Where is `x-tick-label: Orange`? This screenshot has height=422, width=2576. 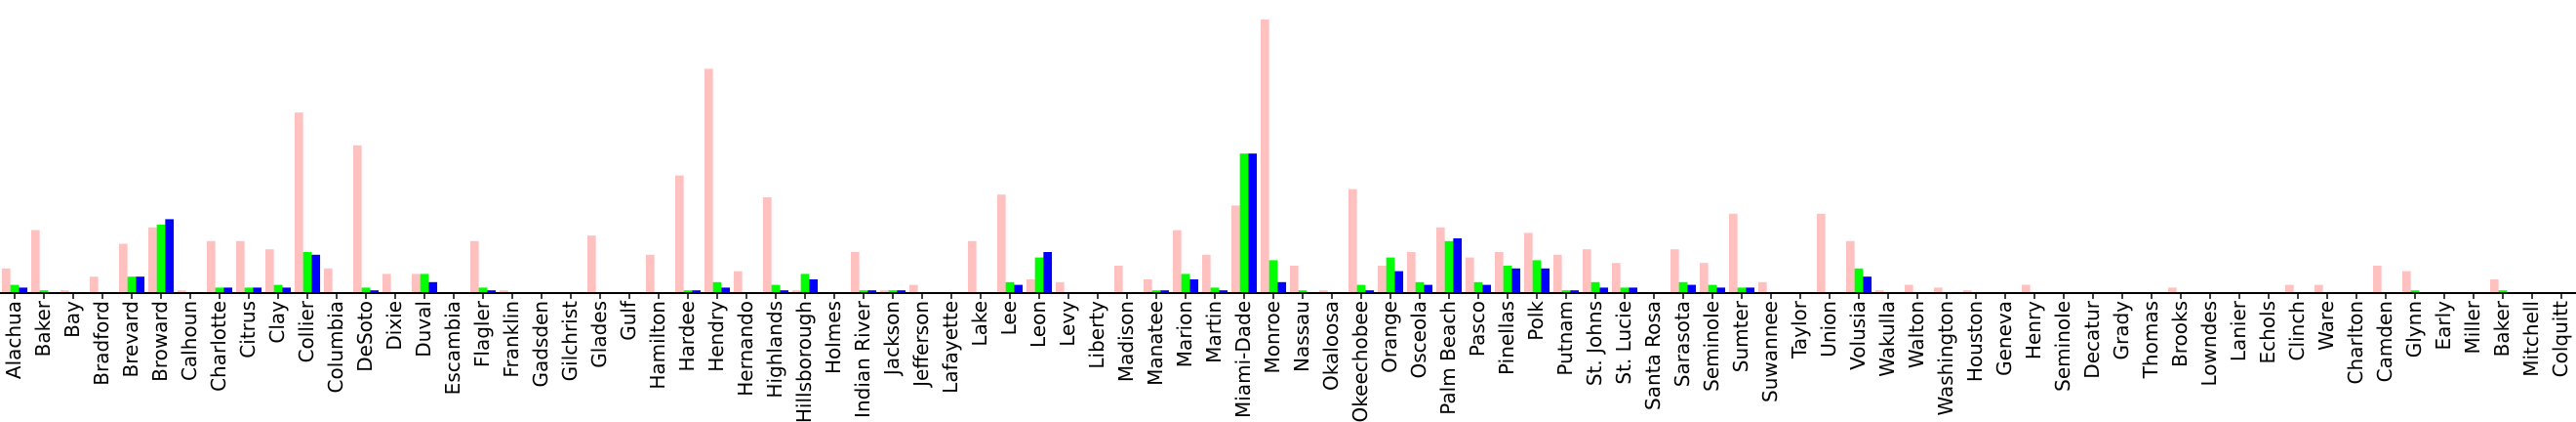 x-tick-label: Orange is located at coordinates (1389, 337).